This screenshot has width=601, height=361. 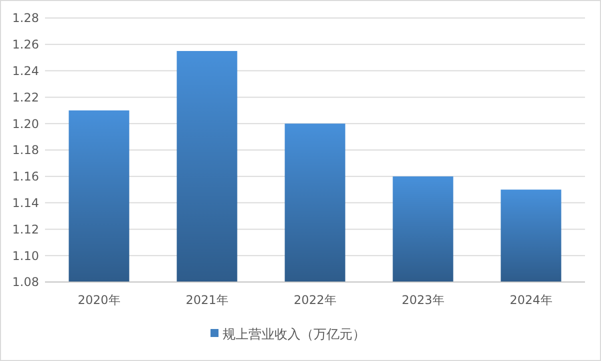 What do you see at coordinates (25, 282) in the screenshot?
I see `y-tick-label: 1.08` at bounding box center [25, 282].